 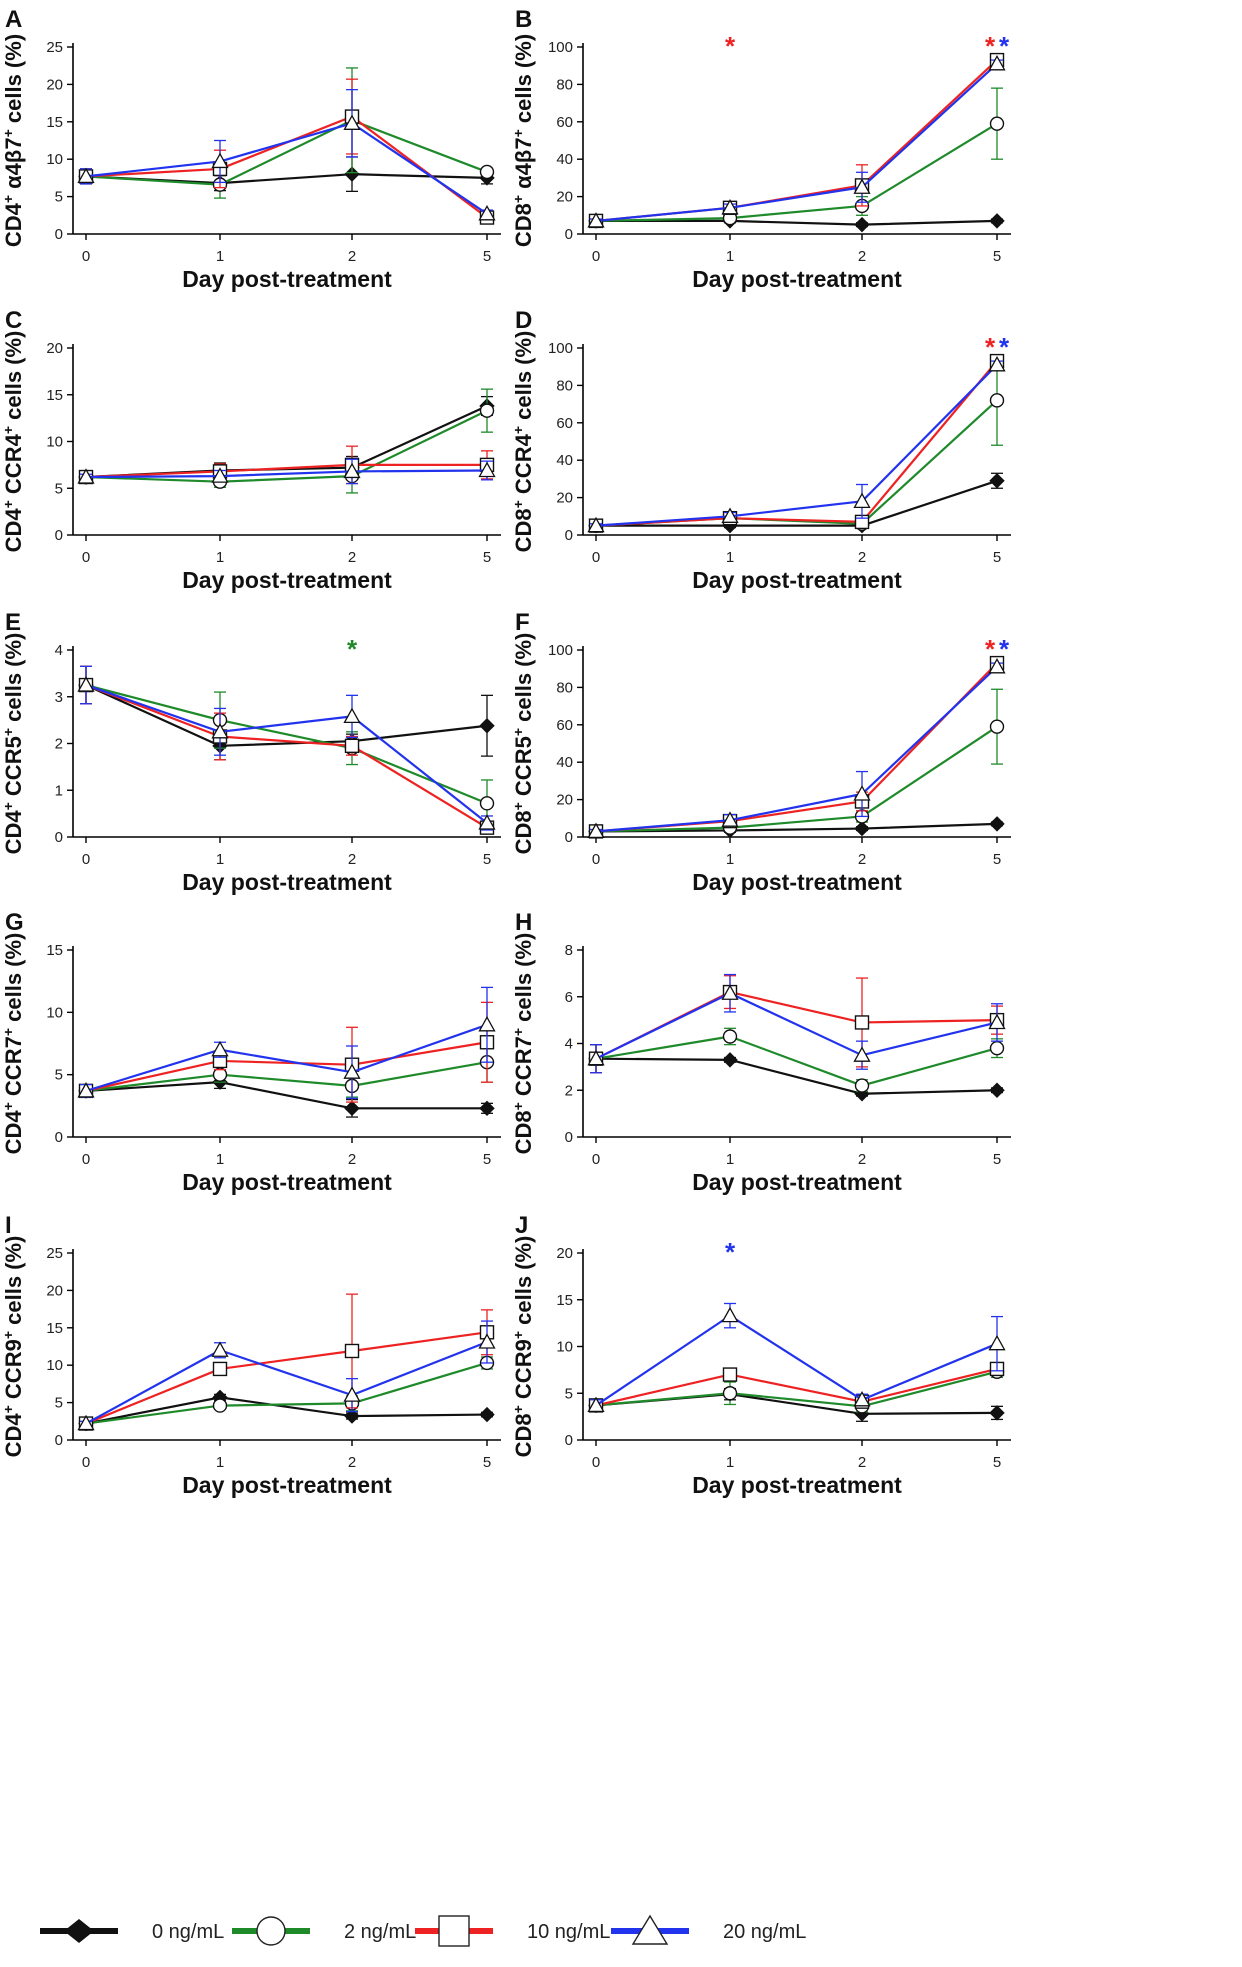 What do you see at coordinates (990, 649) in the screenshot?
I see `significance-star-f-0: *` at bounding box center [990, 649].